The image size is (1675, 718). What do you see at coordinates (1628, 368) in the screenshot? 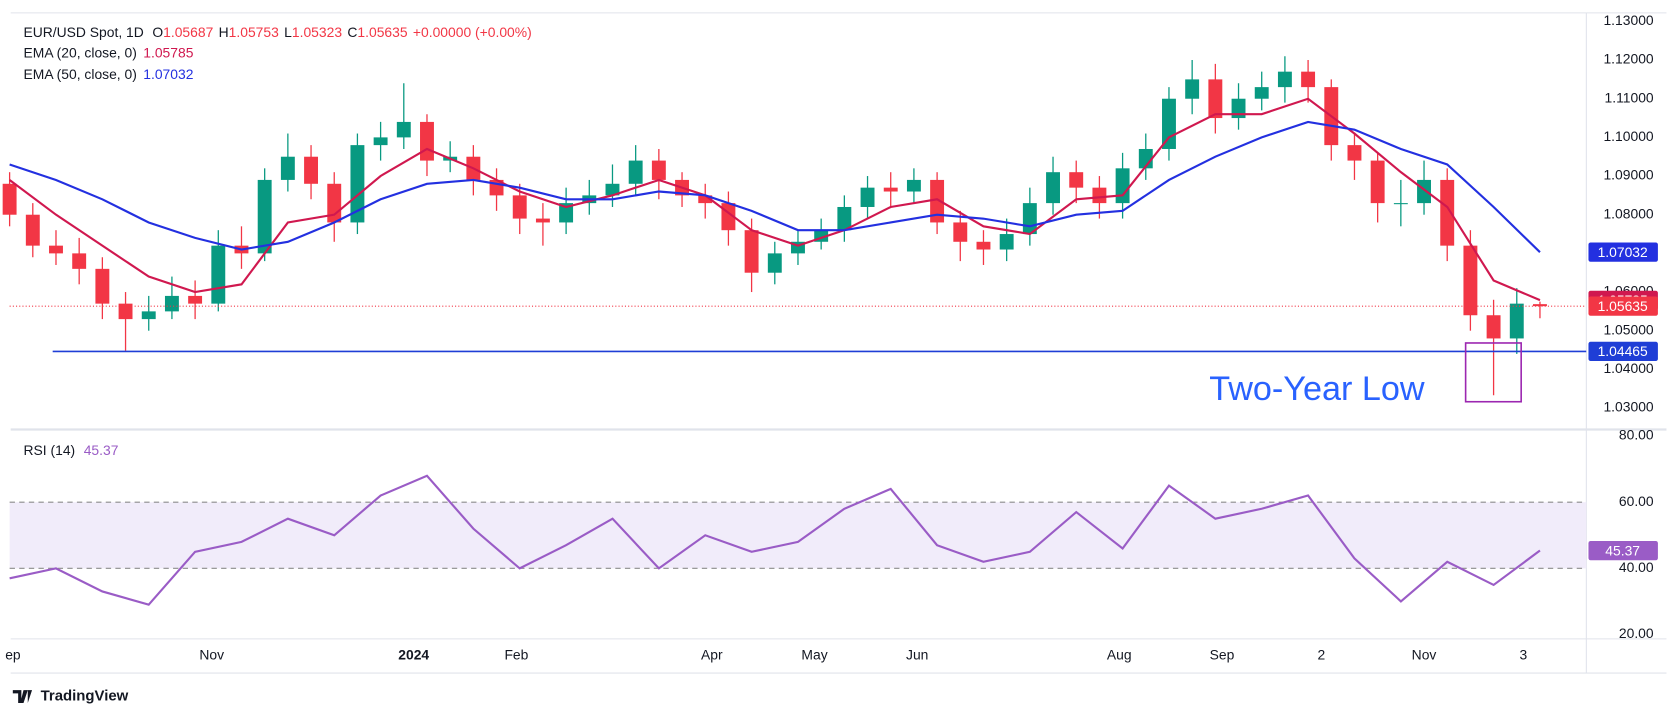
I see `y-tick-label: 1.04000` at bounding box center [1628, 368].